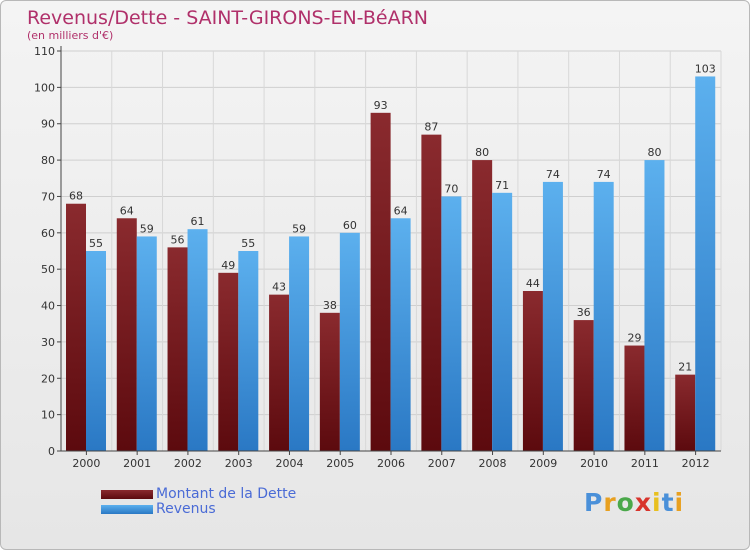 The image size is (750, 550). What do you see at coordinates (584, 312) in the screenshot?
I see `data-label-dette-2010: 36` at bounding box center [584, 312].